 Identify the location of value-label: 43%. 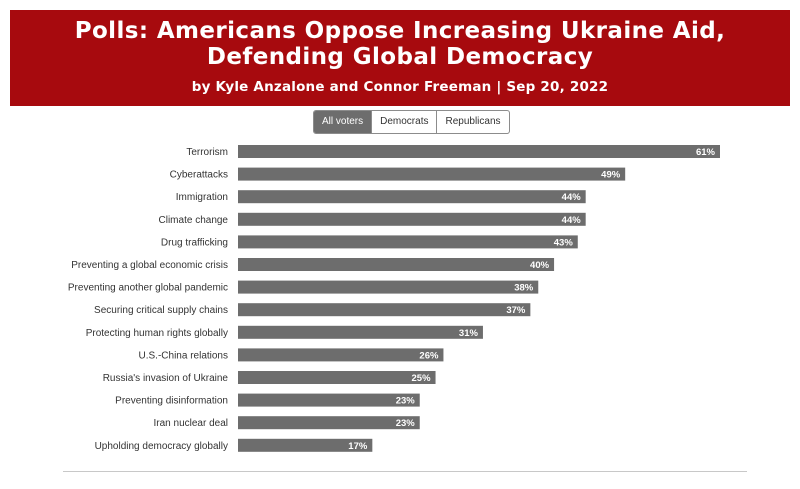
(564, 242).